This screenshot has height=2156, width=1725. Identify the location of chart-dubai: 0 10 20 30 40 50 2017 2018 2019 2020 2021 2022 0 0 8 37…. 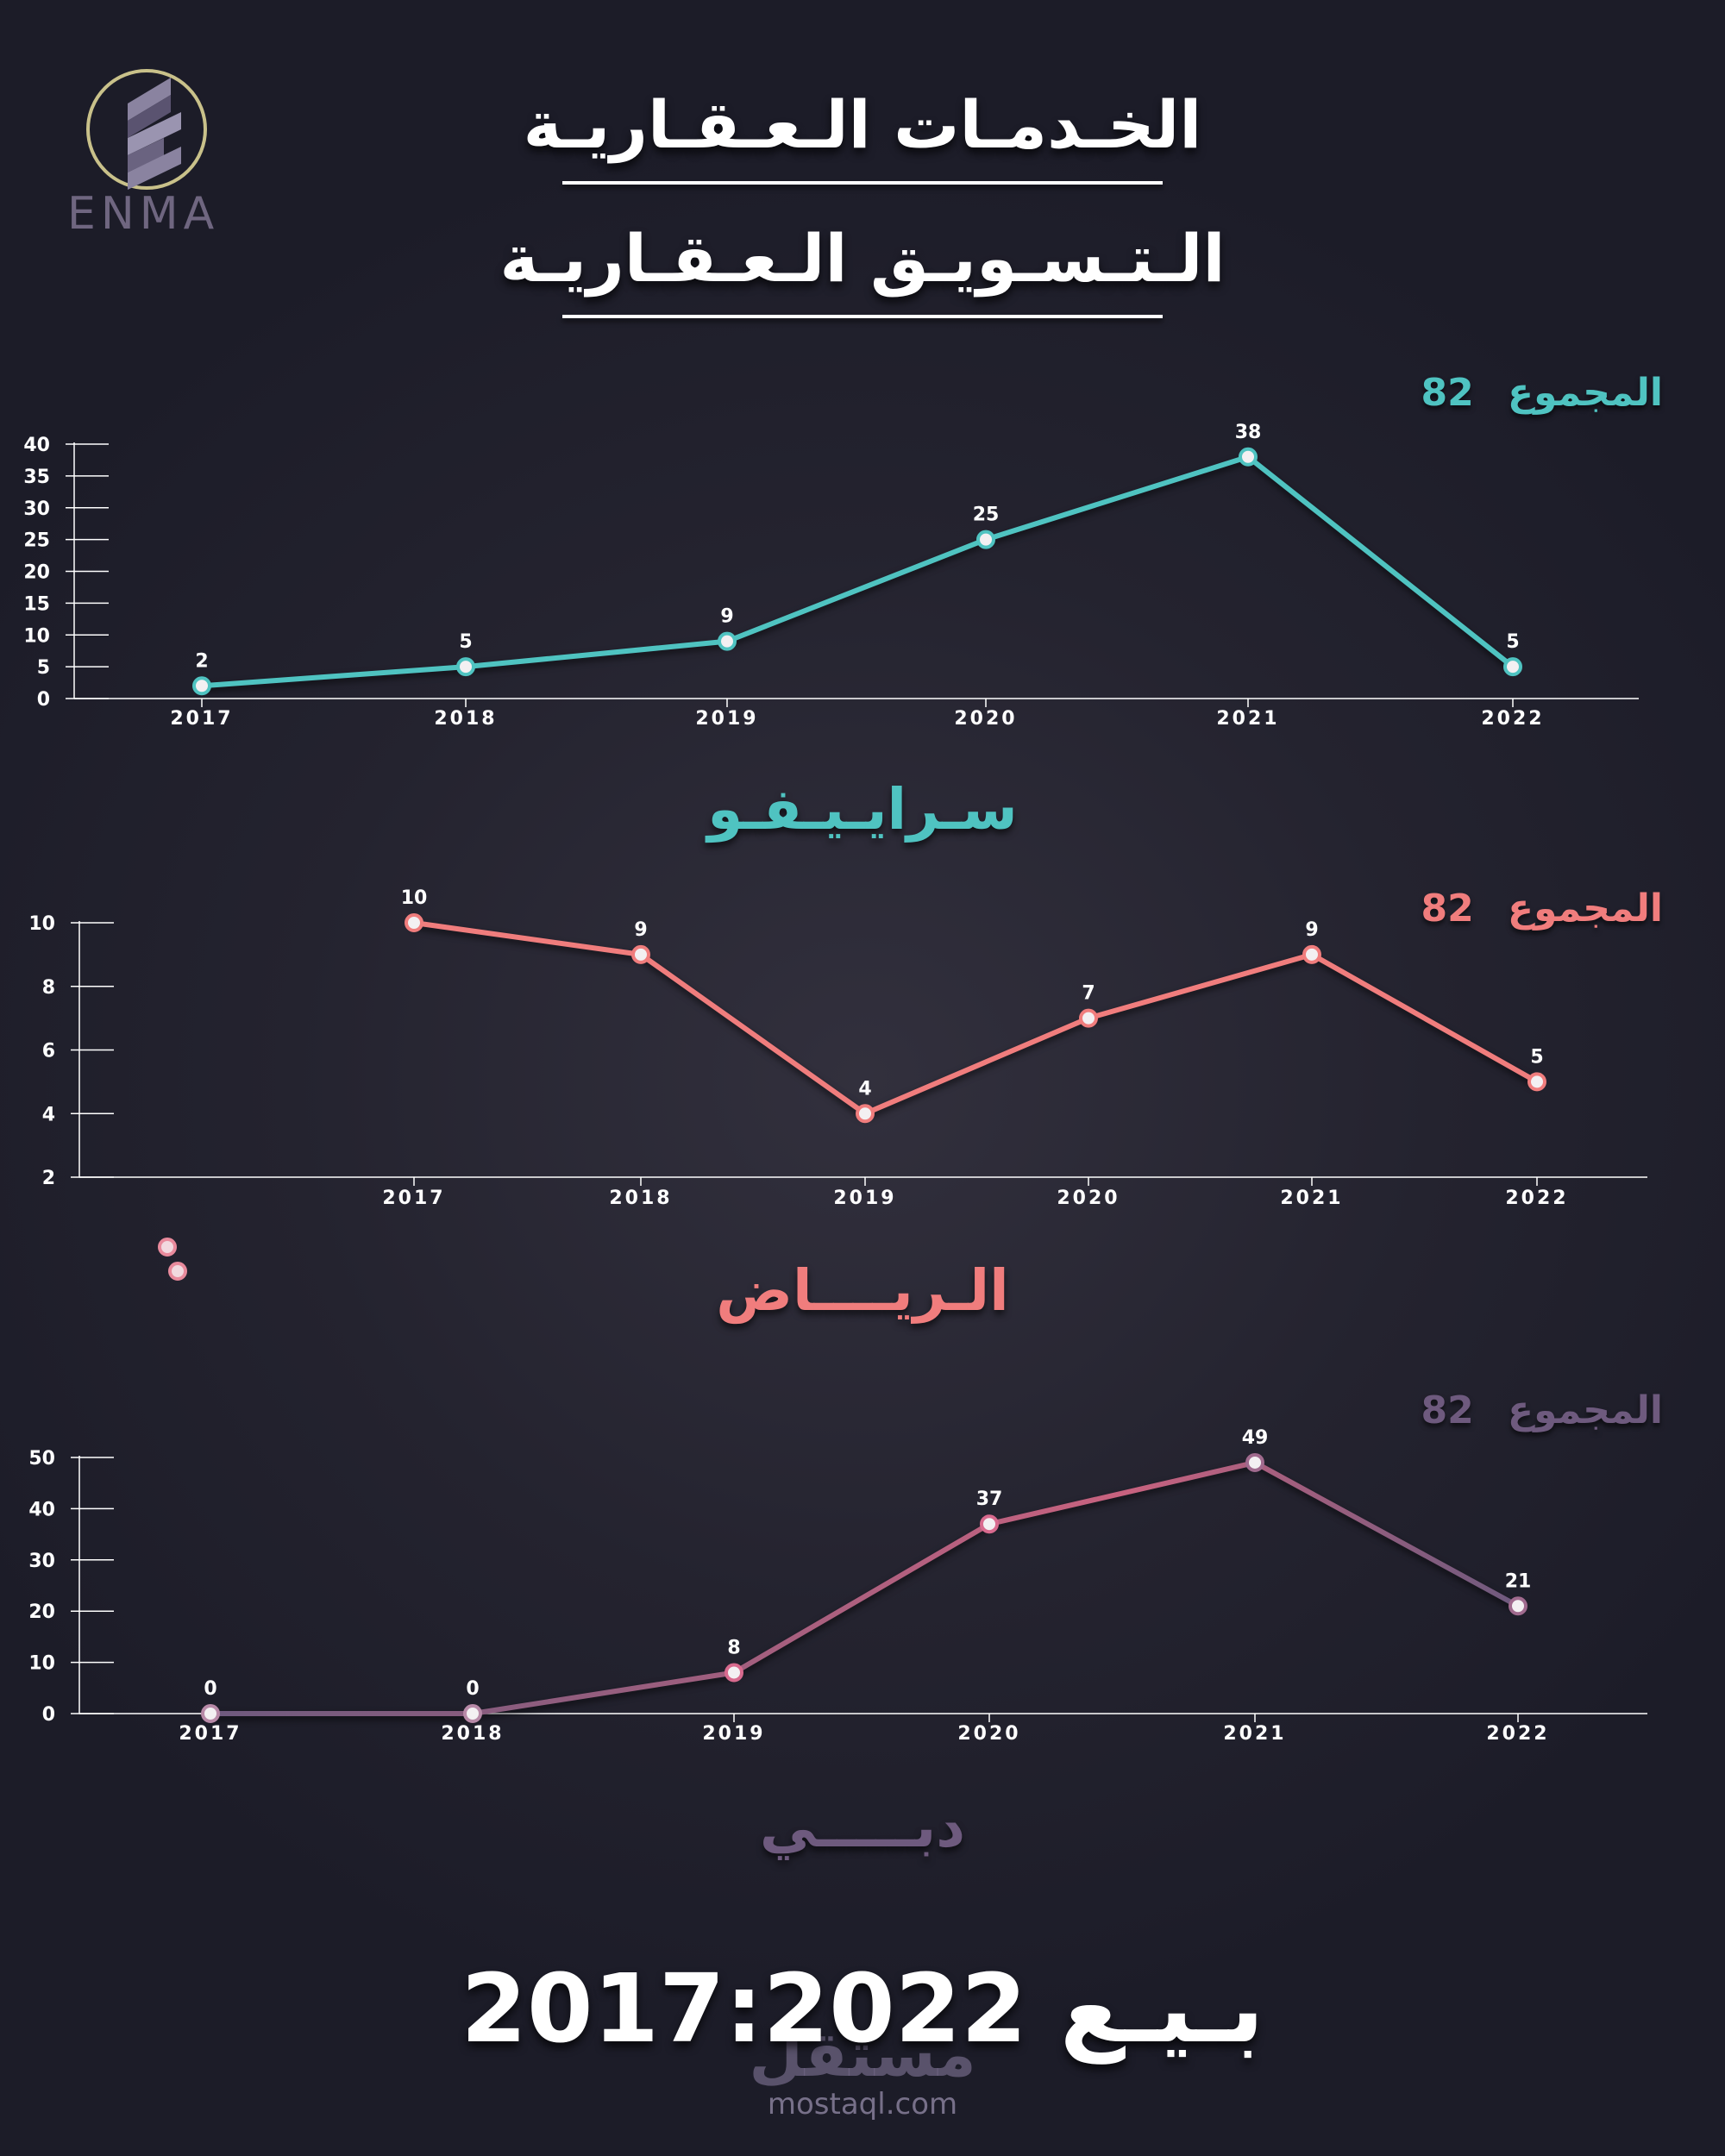
(838, 1586).